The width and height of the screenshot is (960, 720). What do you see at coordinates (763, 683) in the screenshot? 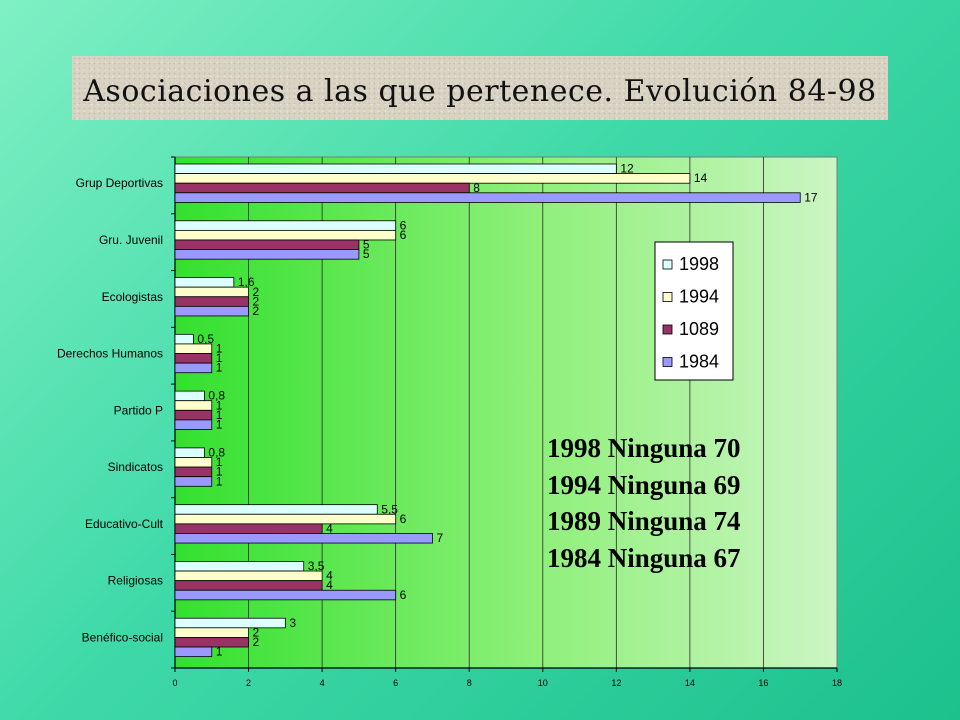
I see `x-tick-label: 16` at bounding box center [763, 683].